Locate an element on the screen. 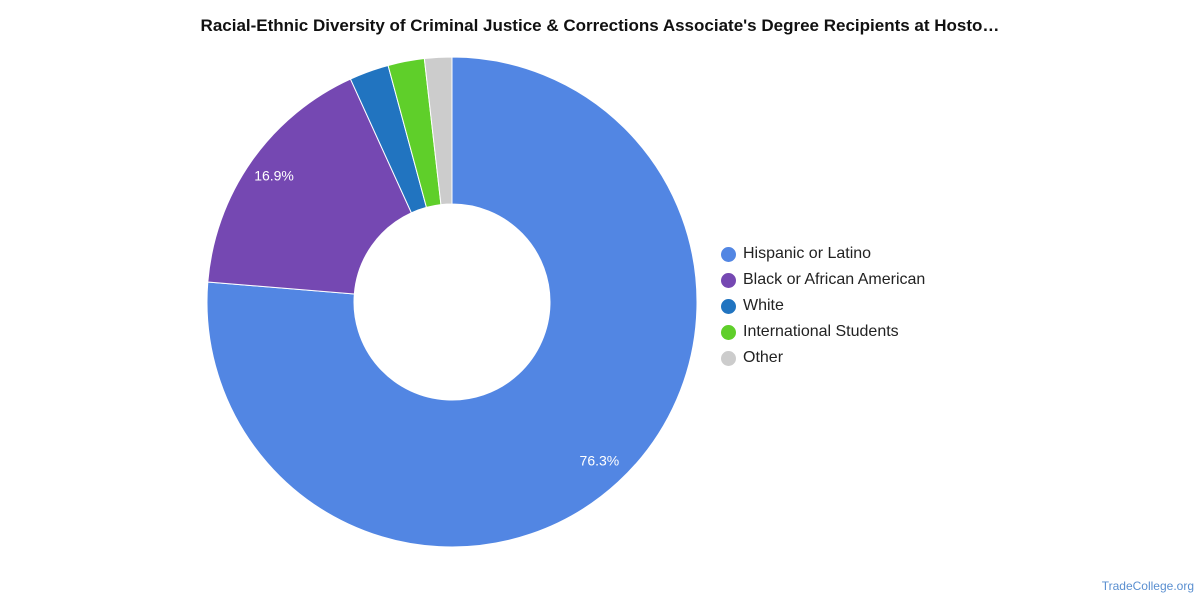 The image size is (1200, 600). legend-item-hispanic-or-latino: Hispanic or Latino is located at coordinates (823, 254).